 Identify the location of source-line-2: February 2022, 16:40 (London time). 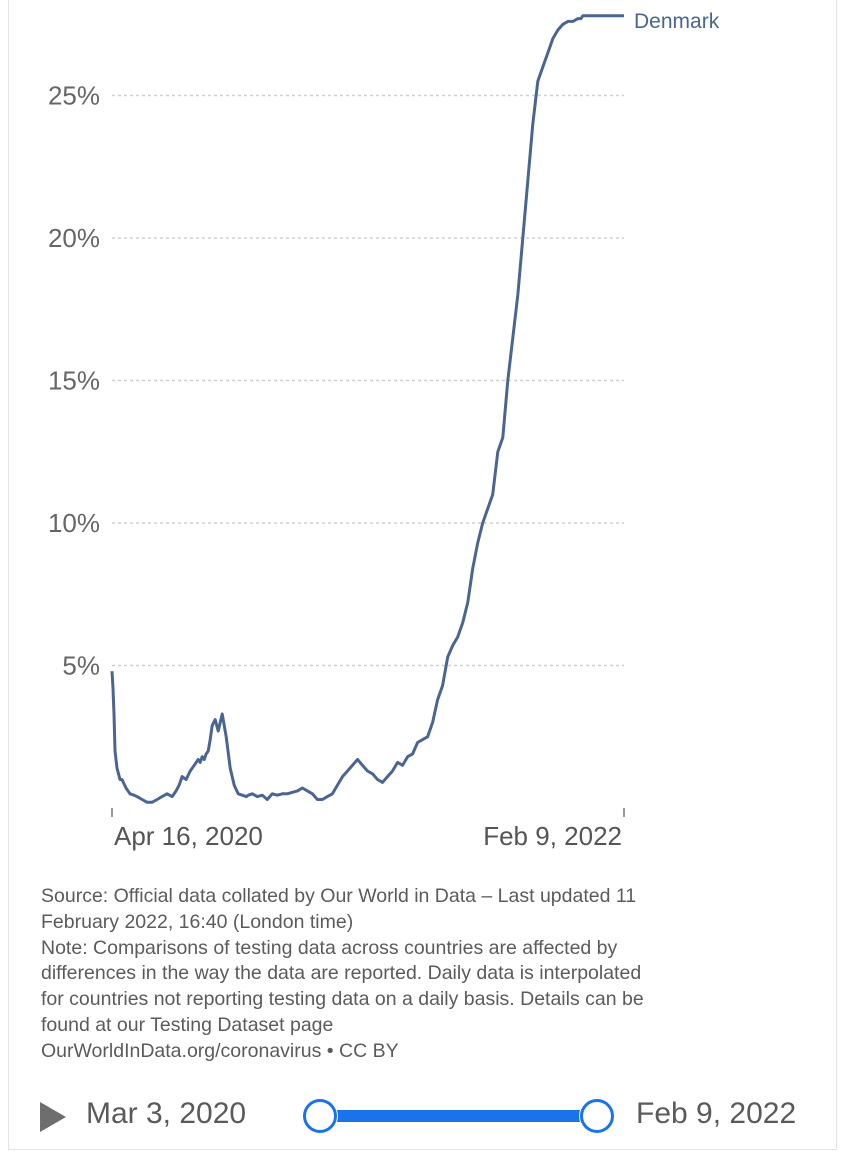
(197, 921).